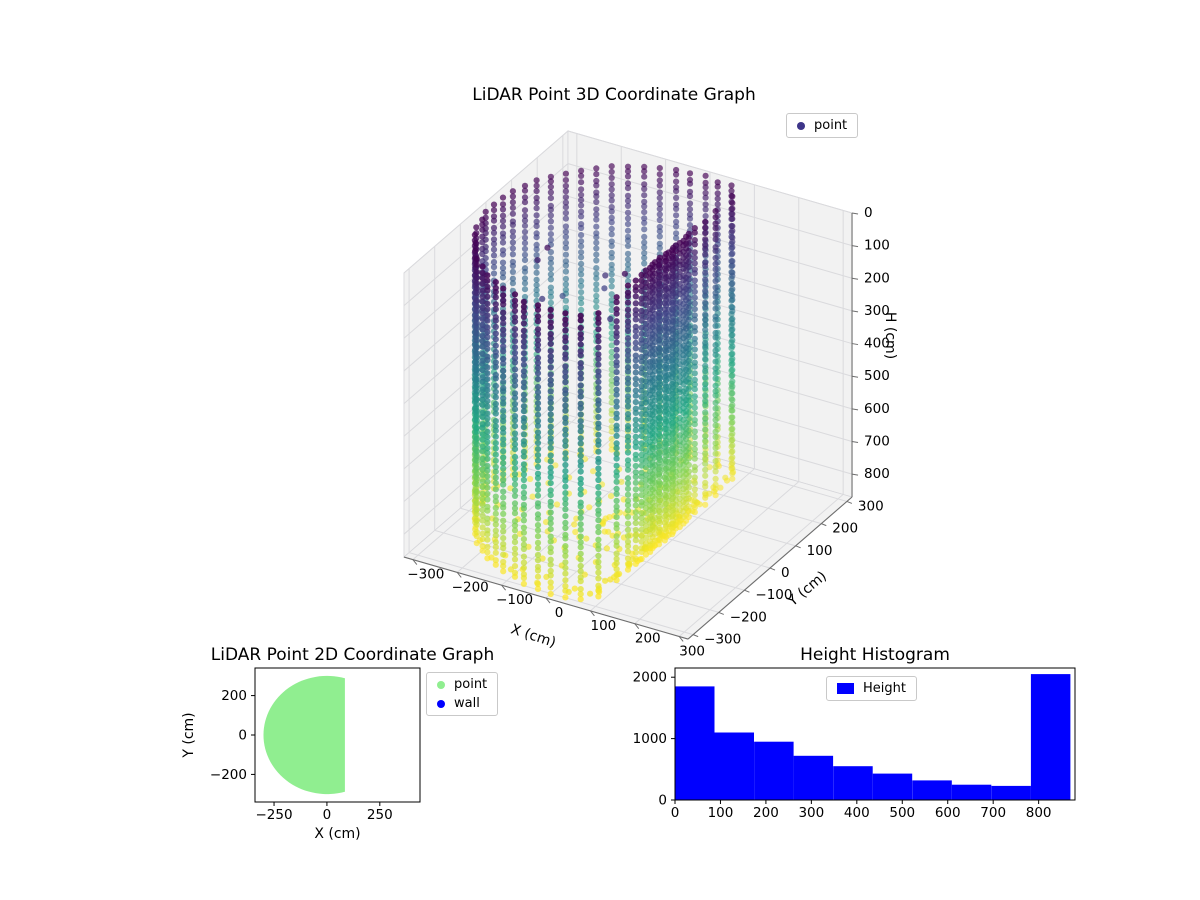 Image resolution: width=1200 pixels, height=900 pixels. I want to click on plot-3d-legend: point, so click(822, 125).